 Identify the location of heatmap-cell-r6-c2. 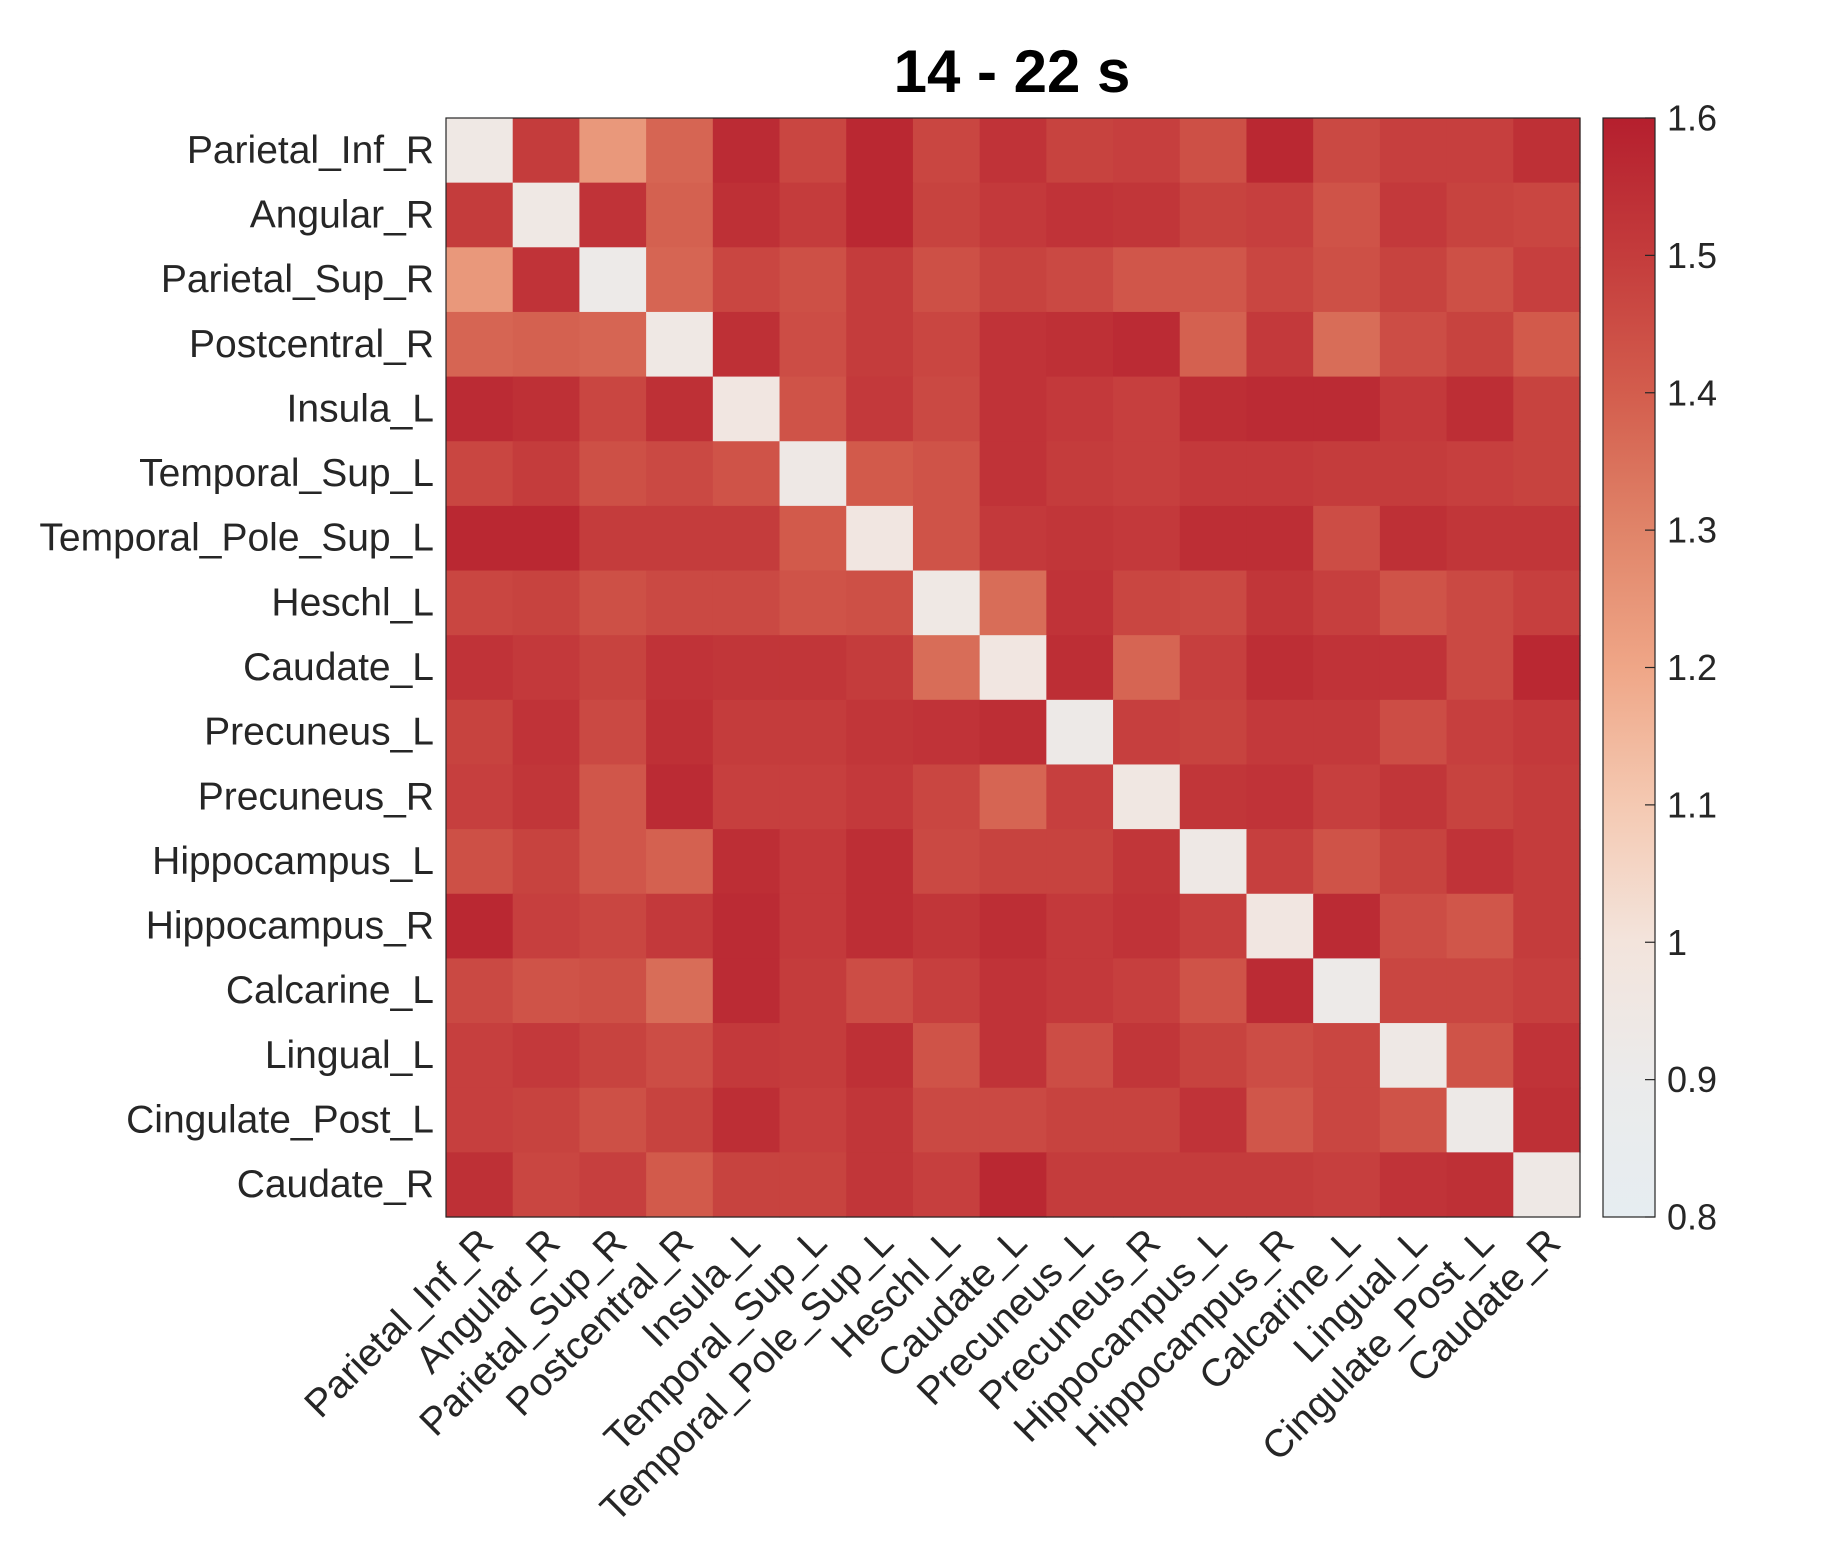
(546, 474).